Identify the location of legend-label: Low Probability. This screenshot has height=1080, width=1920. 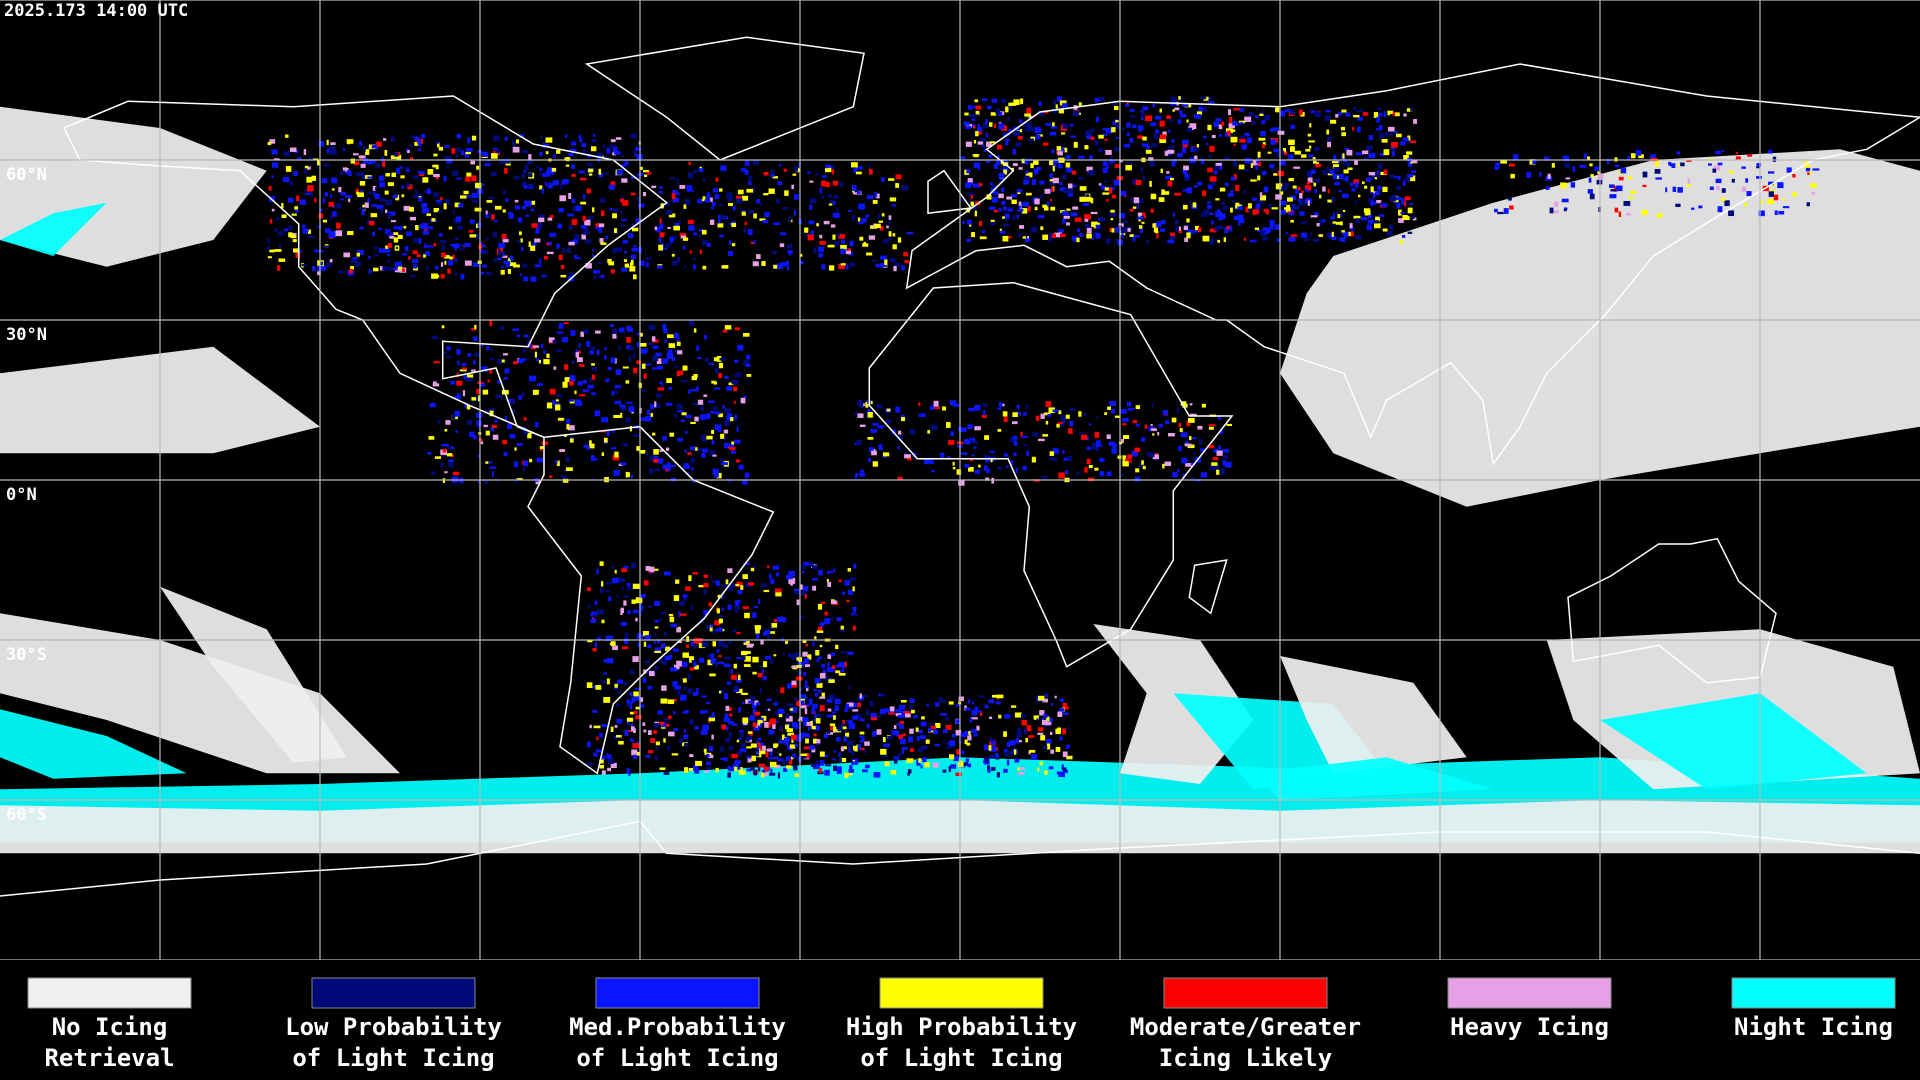
(393, 1027).